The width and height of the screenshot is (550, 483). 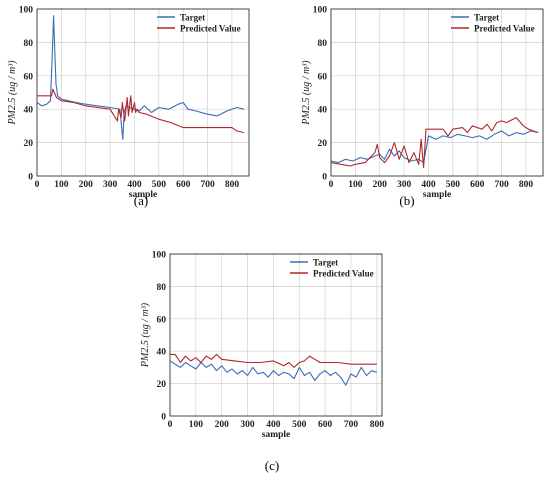 I want to click on panel-label-a: (a), so click(x=141, y=200).